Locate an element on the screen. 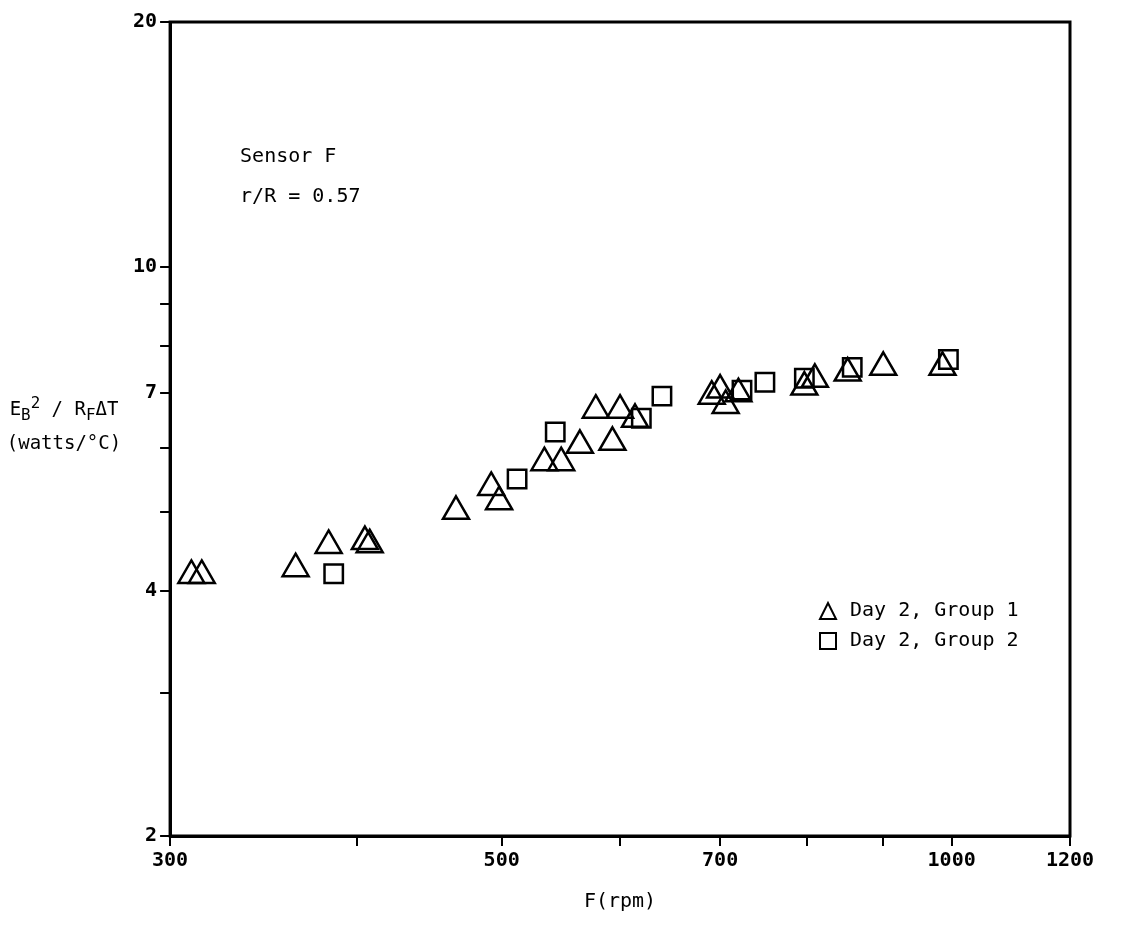 Image resolution: width=1132 pixels, height=928 pixels. y-tick-label: 2 is located at coordinates (151, 834).